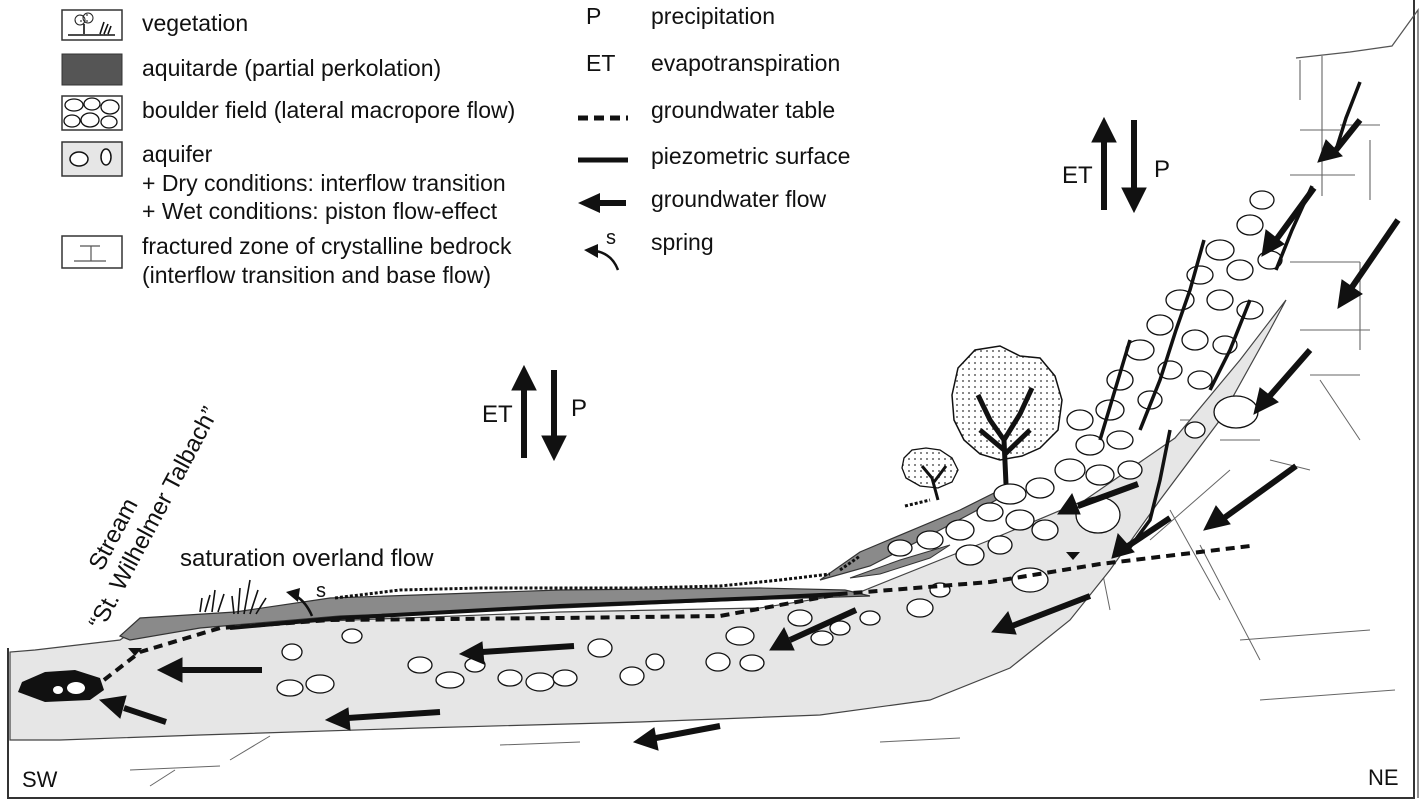 This screenshot has height=807, width=1426. What do you see at coordinates (1383, 777) in the screenshot?
I see `ne-label: NE` at bounding box center [1383, 777].